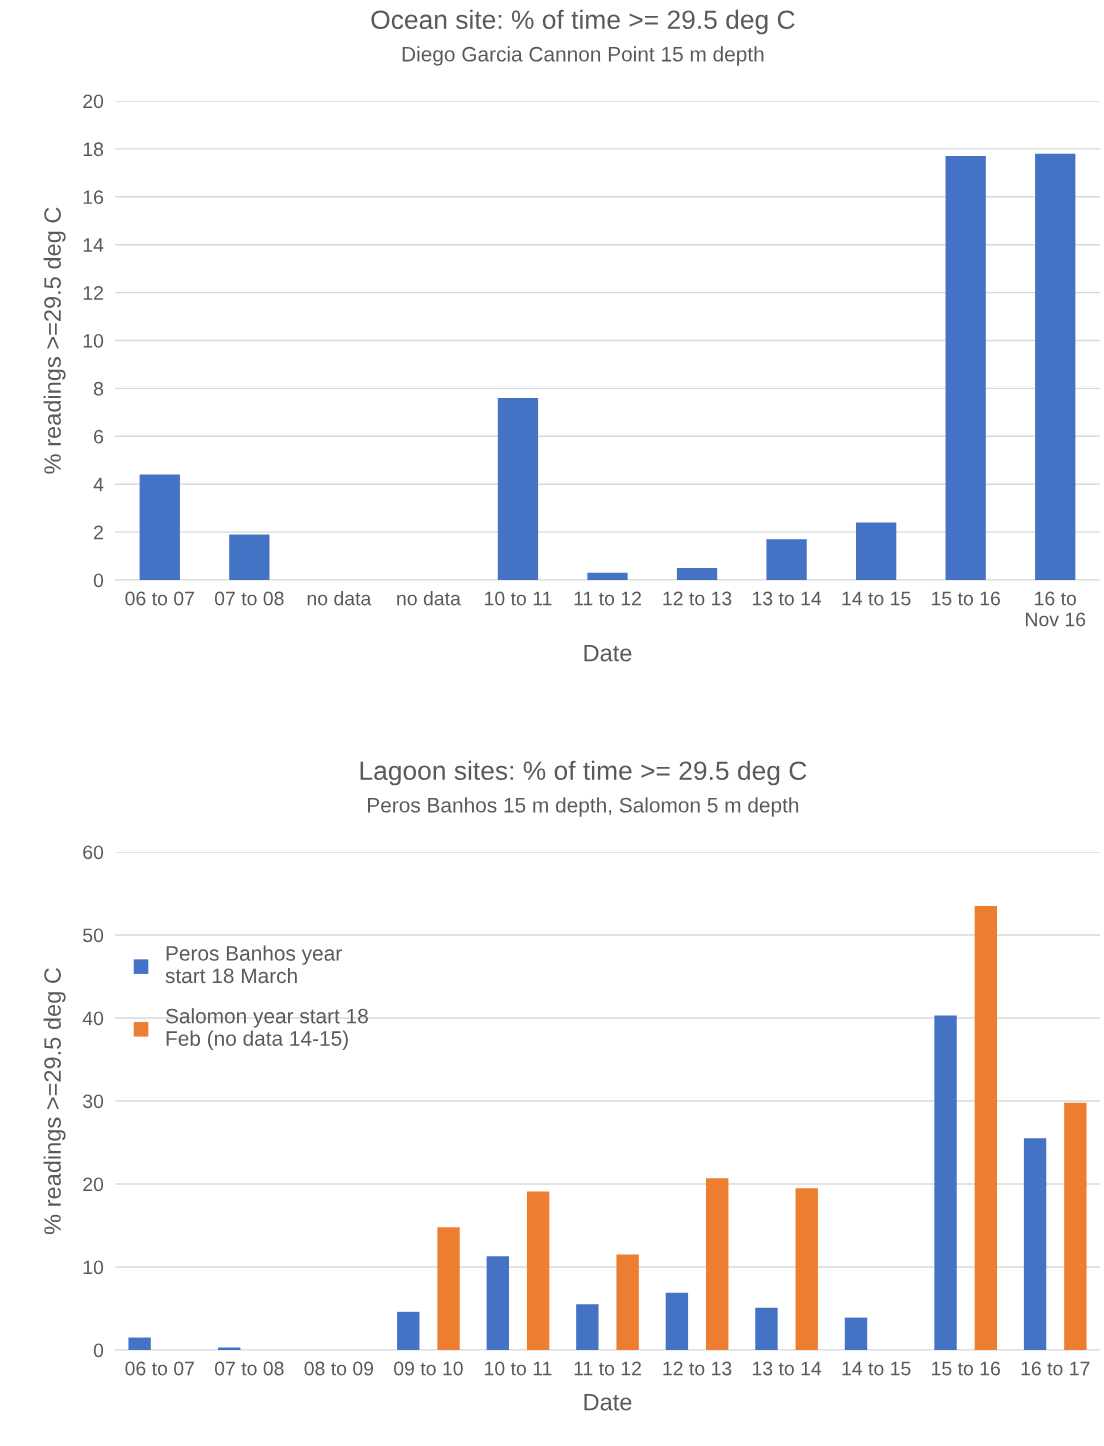 This screenshot has width=1104, height=1446. I want to click on chart-subtitle: Diego Garcia Cannon Point 15 m depth, so click(583, 56).